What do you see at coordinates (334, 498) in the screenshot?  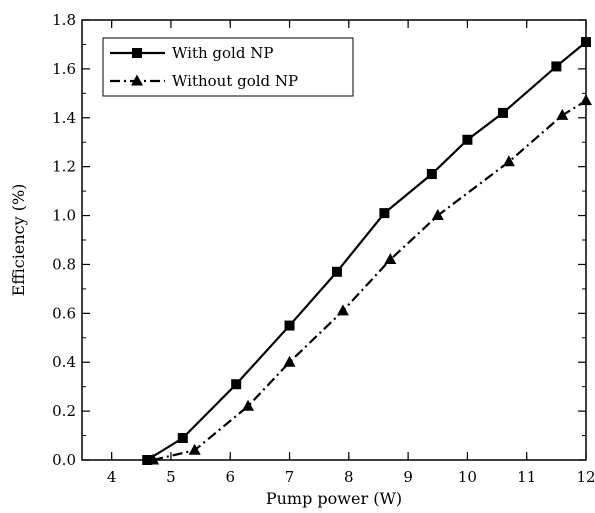 I see `x-axis-label: Pump power (W)` at bounding box center [334, 498].